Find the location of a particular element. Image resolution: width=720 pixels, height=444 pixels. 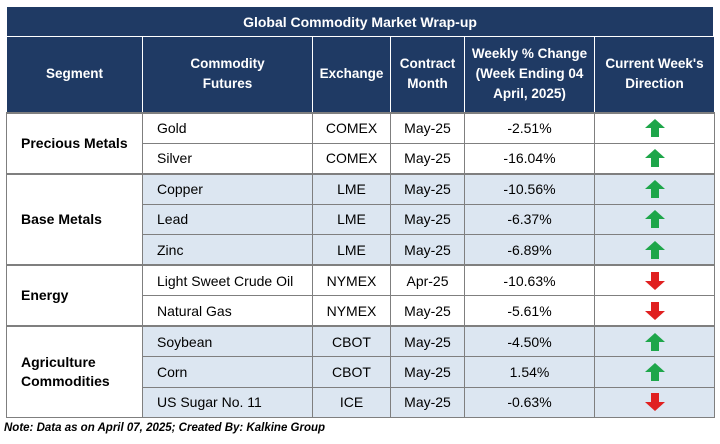

commodity-cell: Silver is located at coordinates (227, 158).